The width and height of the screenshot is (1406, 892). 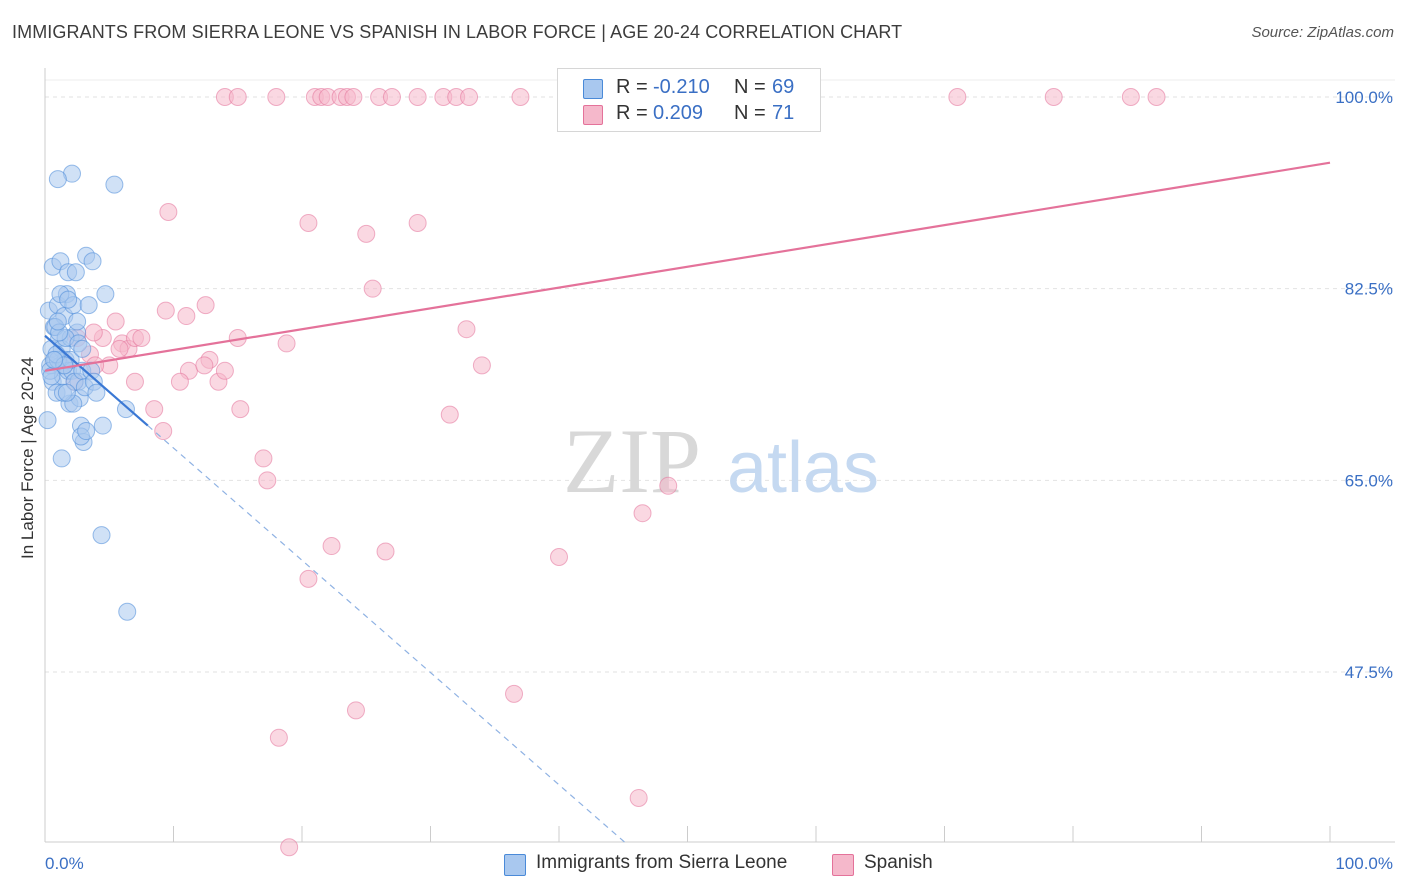 I want to click on stats-legend-row-sierra-leone: R = -0.210 N = 69, so click(x=689, y=89).